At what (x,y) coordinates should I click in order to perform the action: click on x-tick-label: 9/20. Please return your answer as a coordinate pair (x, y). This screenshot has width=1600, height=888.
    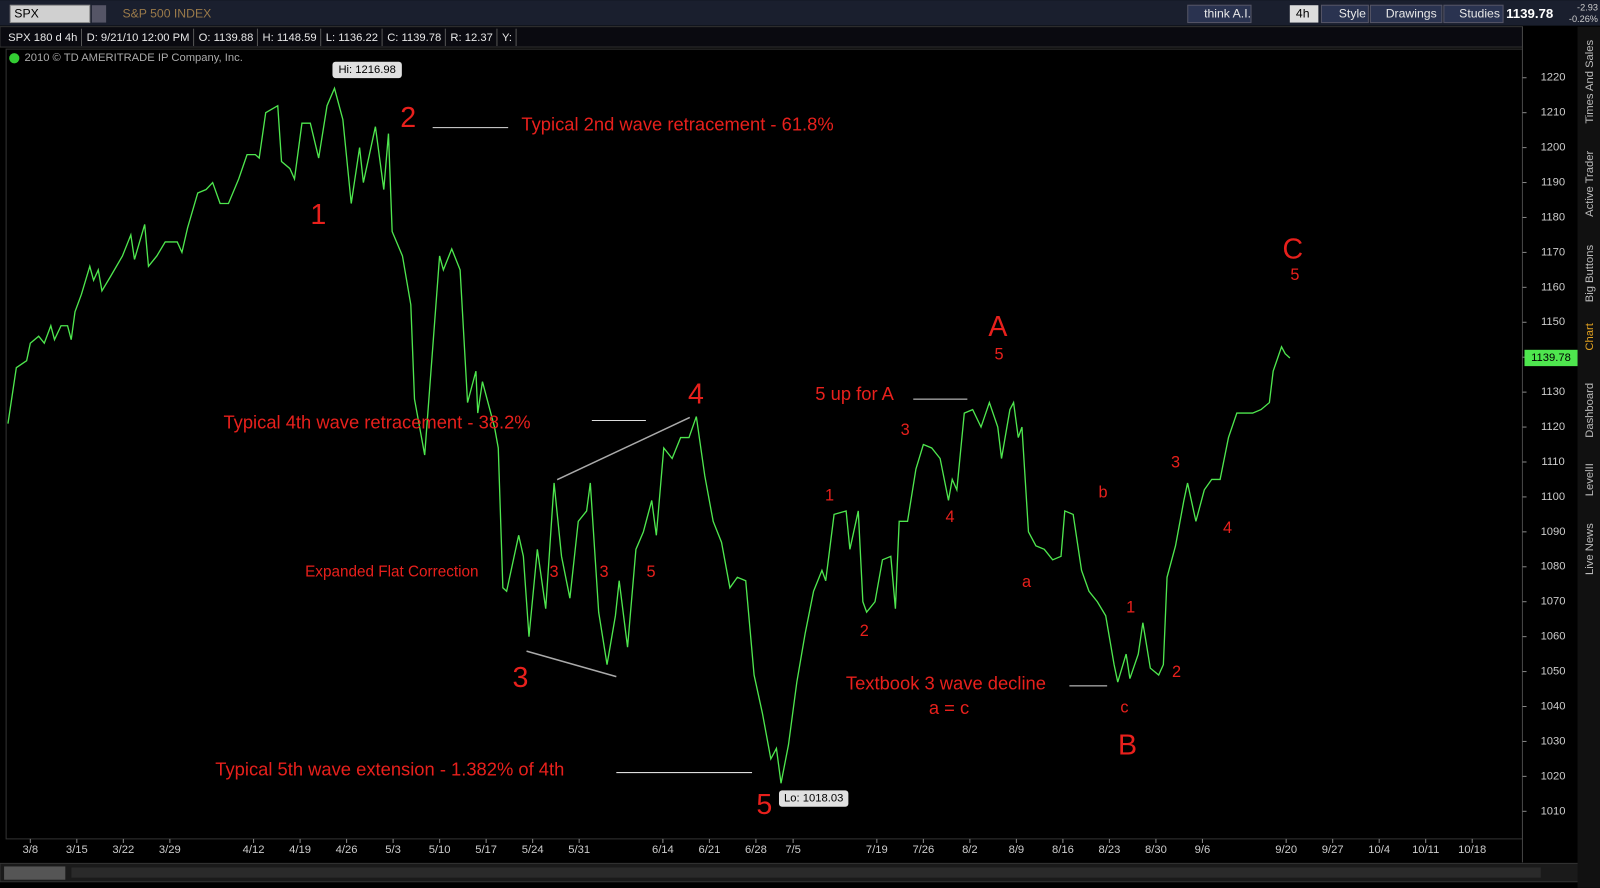
    Looking at the image, I should click on (1286, 850).